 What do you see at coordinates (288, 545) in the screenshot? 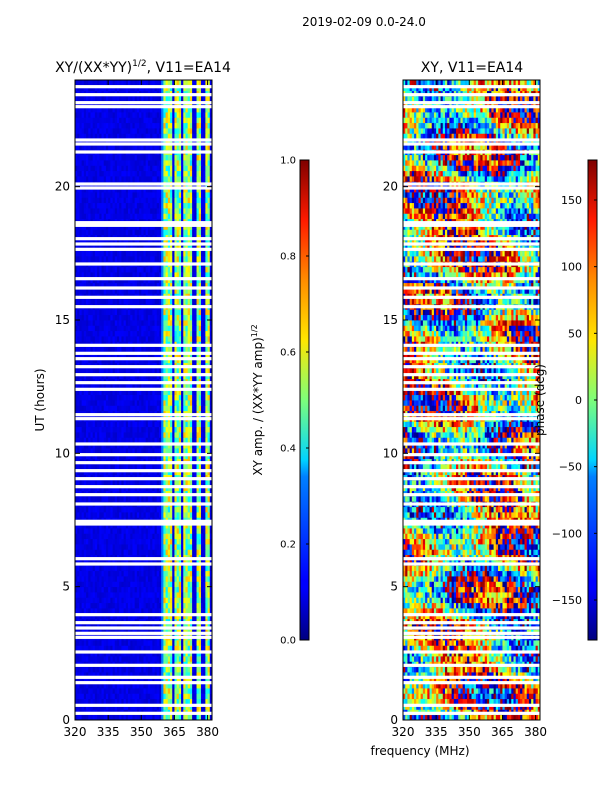
I see `amp-colorbar-tick-label: 0.2` at bounding box center [288, 545].